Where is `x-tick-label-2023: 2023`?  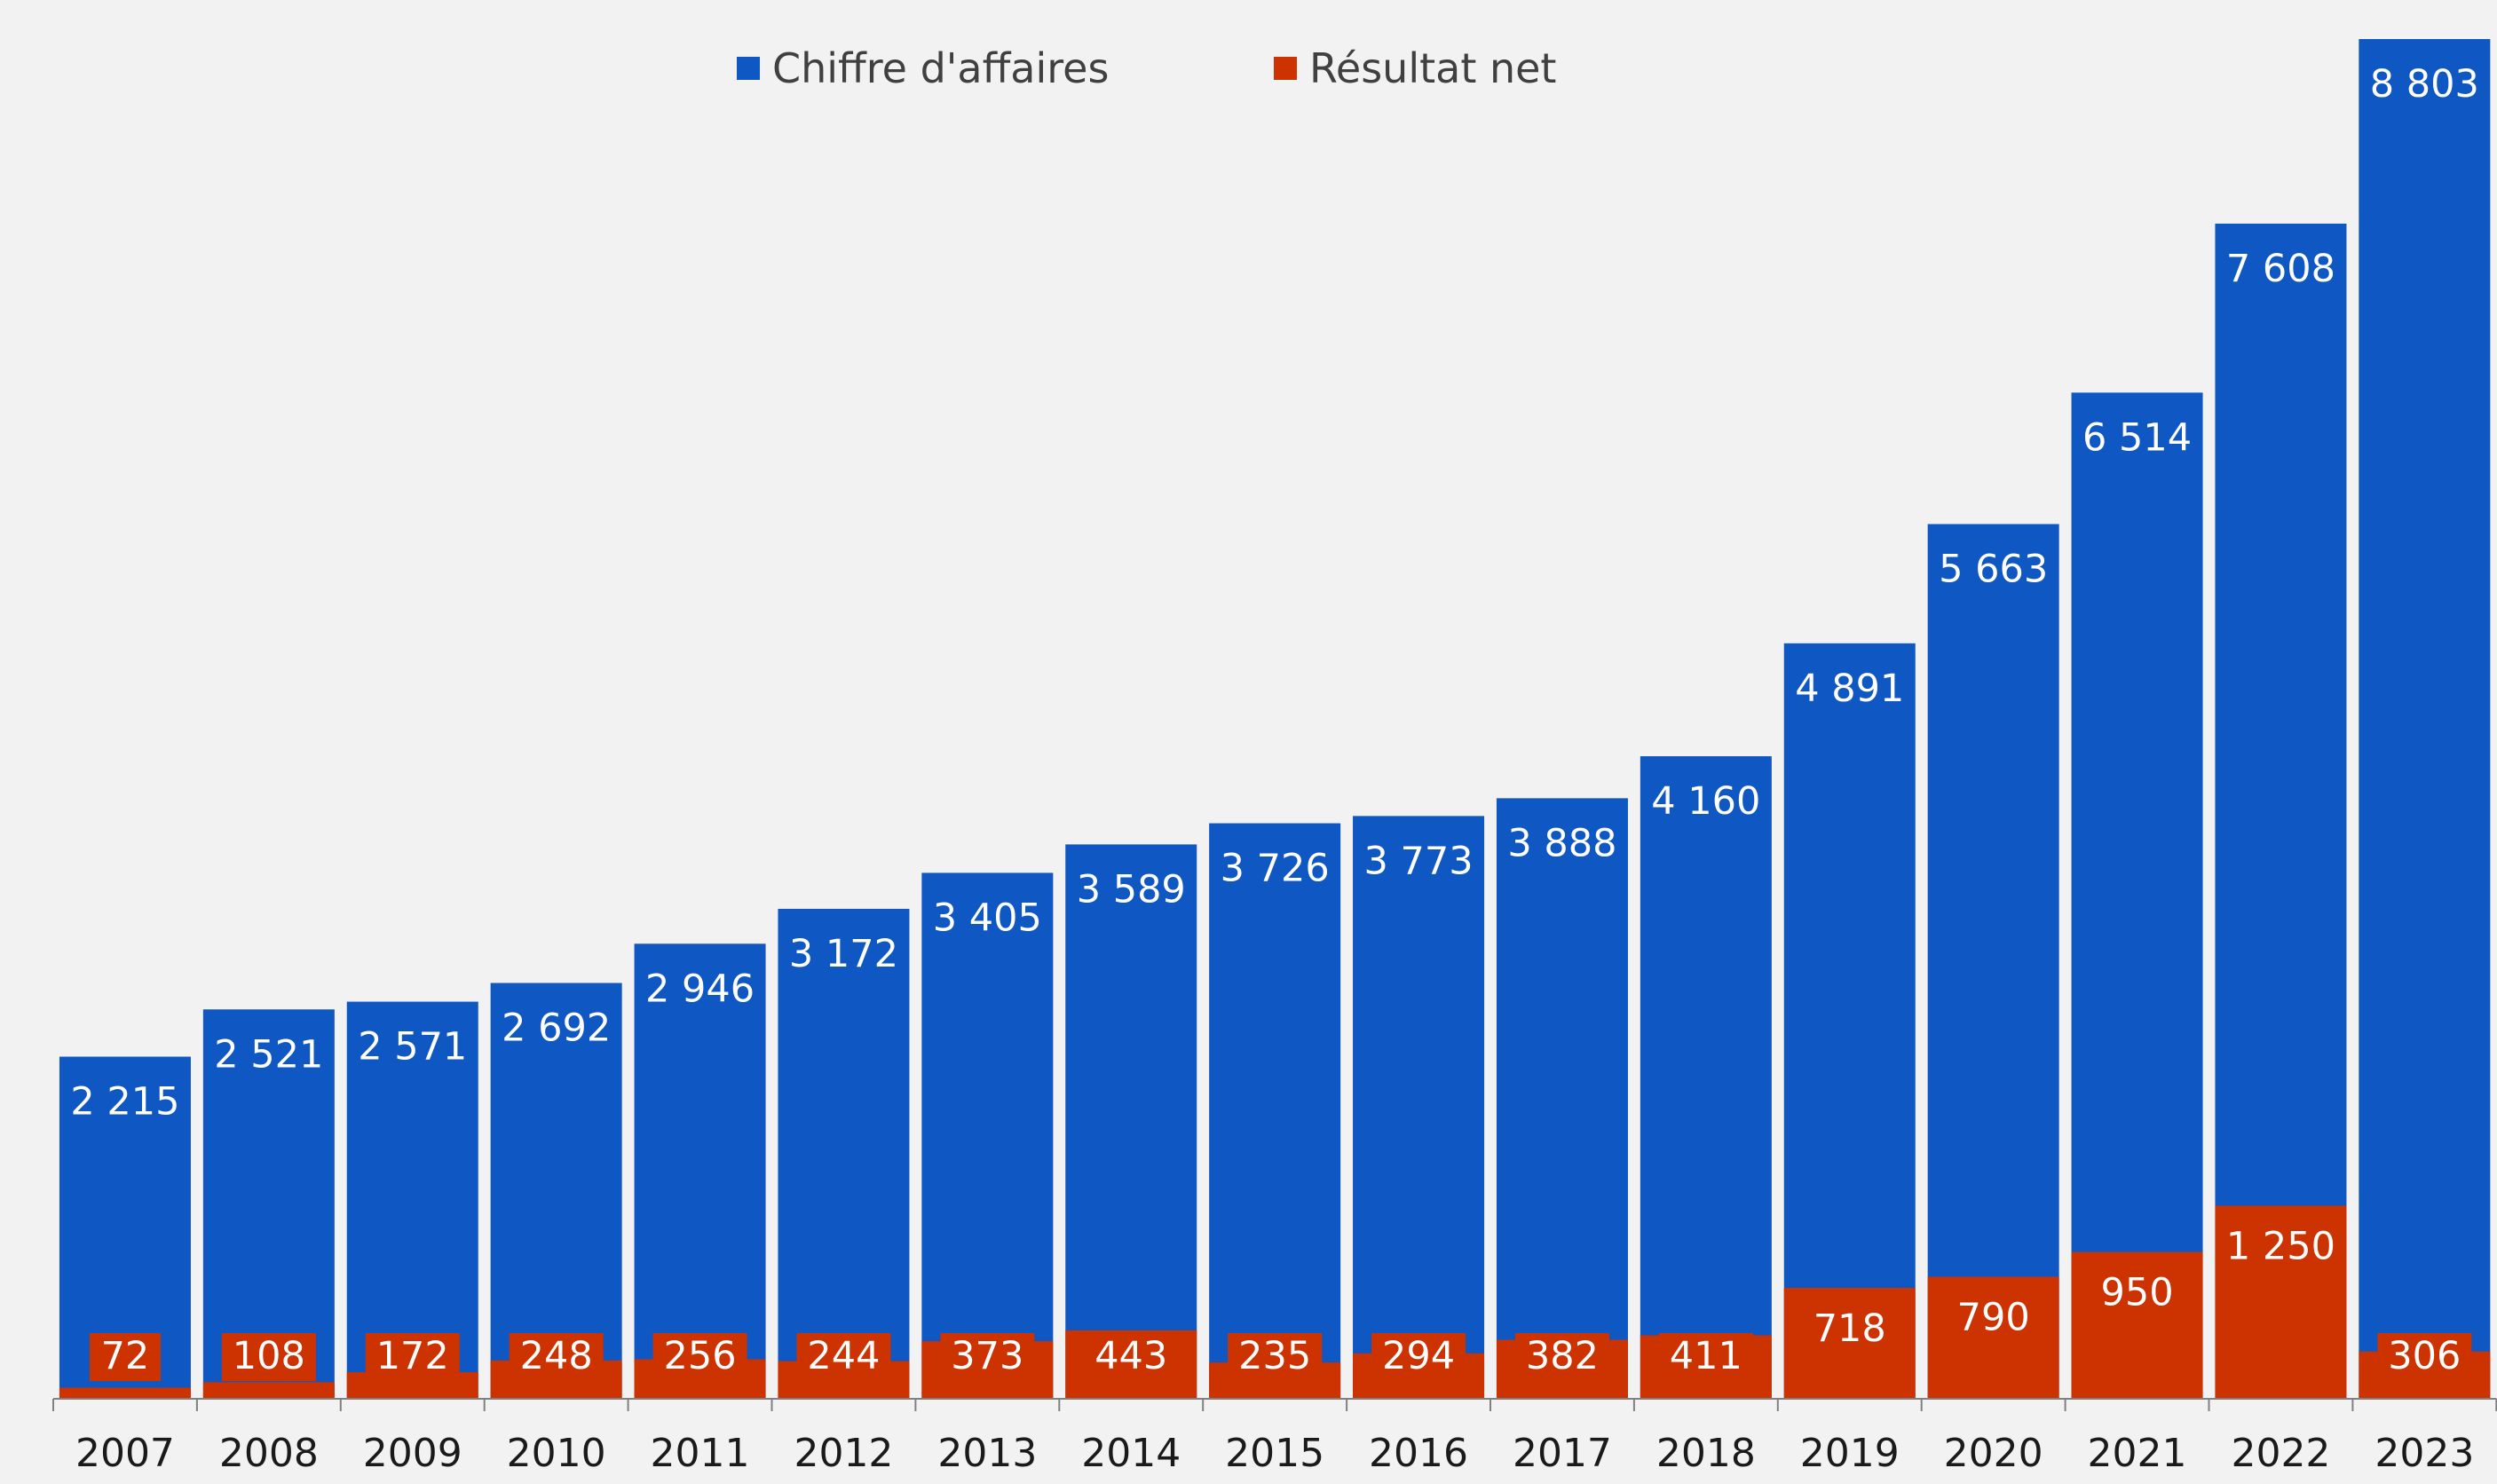
x-tick-label-2023: 2023 is located at coordinates (2424, 1454).